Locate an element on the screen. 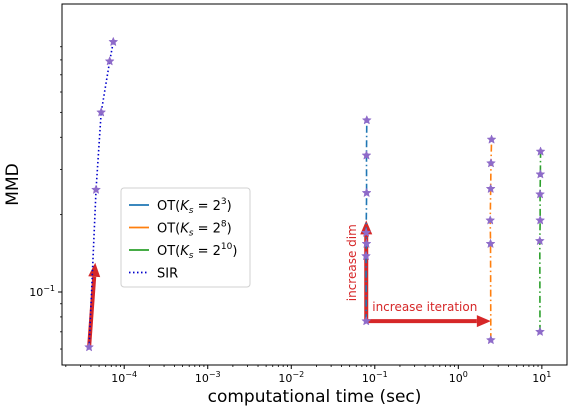 Image resolution: width=571 pixels, height=417 pixels. x-tick-label: 10⁰ is located at coordinates (458, 377).